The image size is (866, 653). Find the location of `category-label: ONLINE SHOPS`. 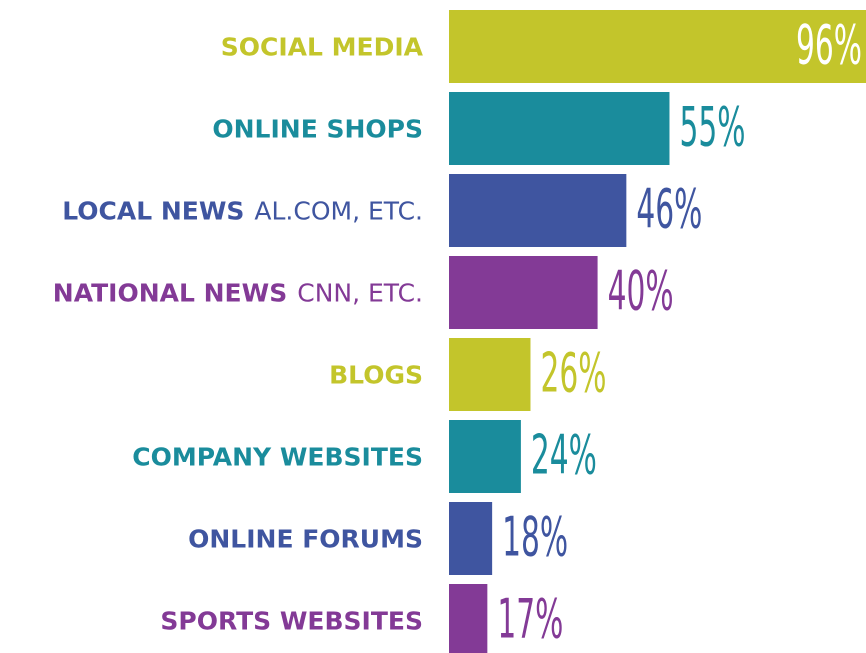

category-label: ONLINE SHOPS is located at coordinates (317, 129).